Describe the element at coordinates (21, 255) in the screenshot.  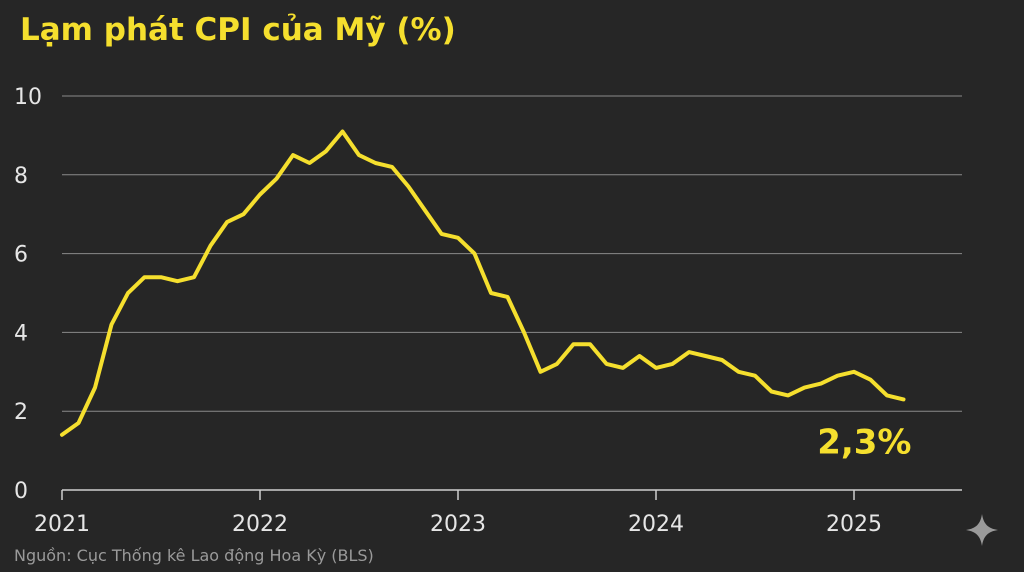
I see `y-tick-label: 6` at that location.